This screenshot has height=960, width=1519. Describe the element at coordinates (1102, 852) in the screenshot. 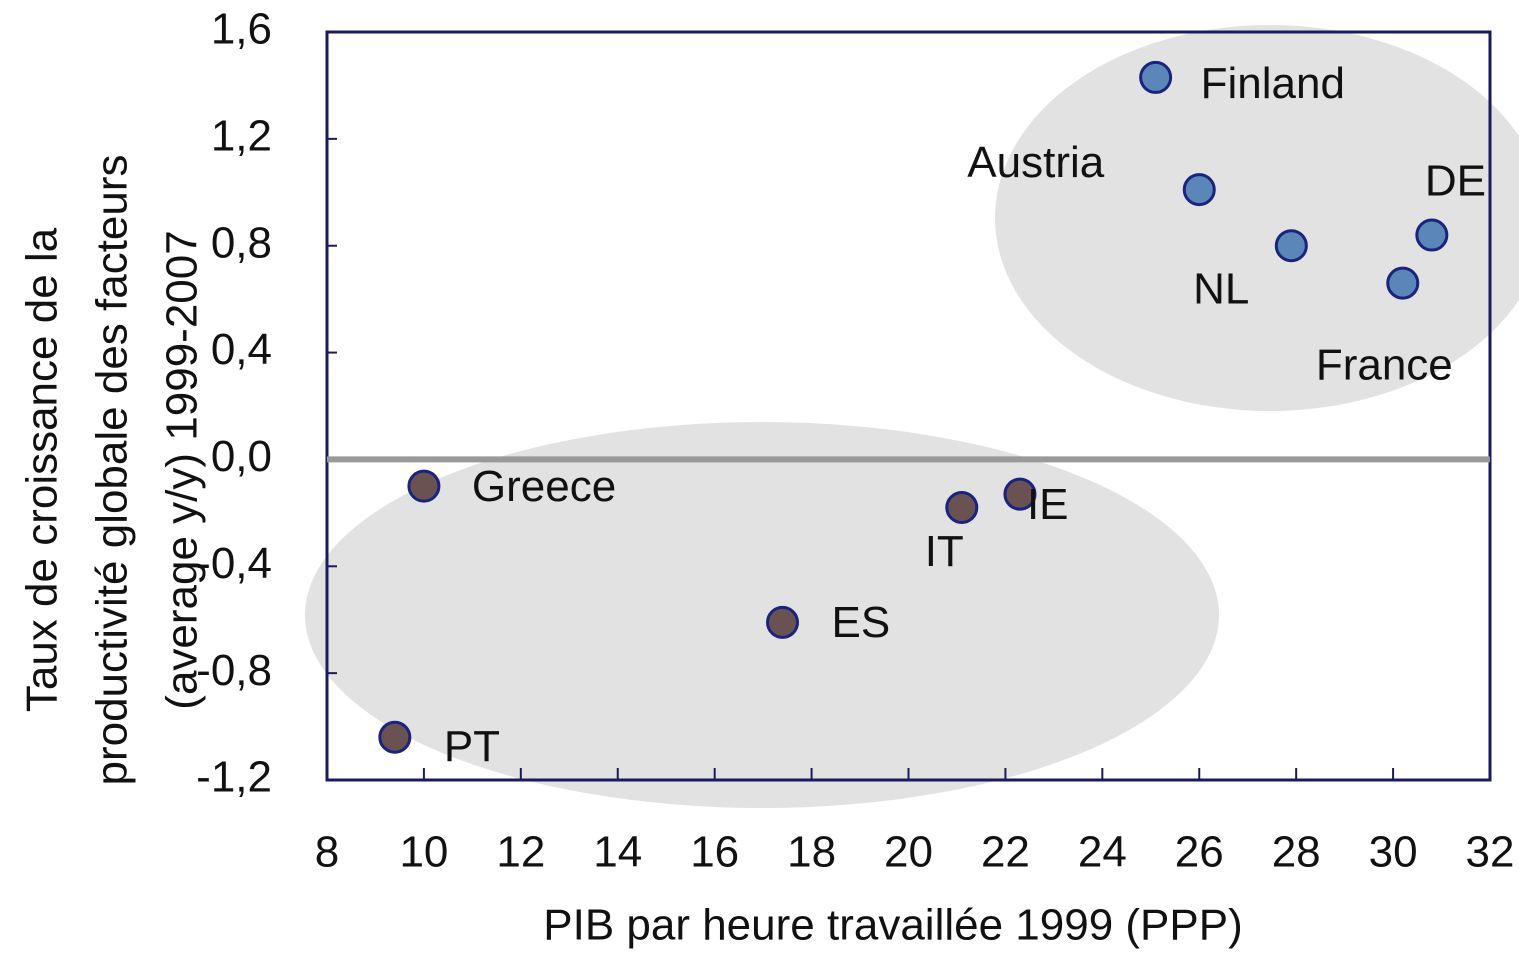

I see `x-tick-label: 24` at that location.